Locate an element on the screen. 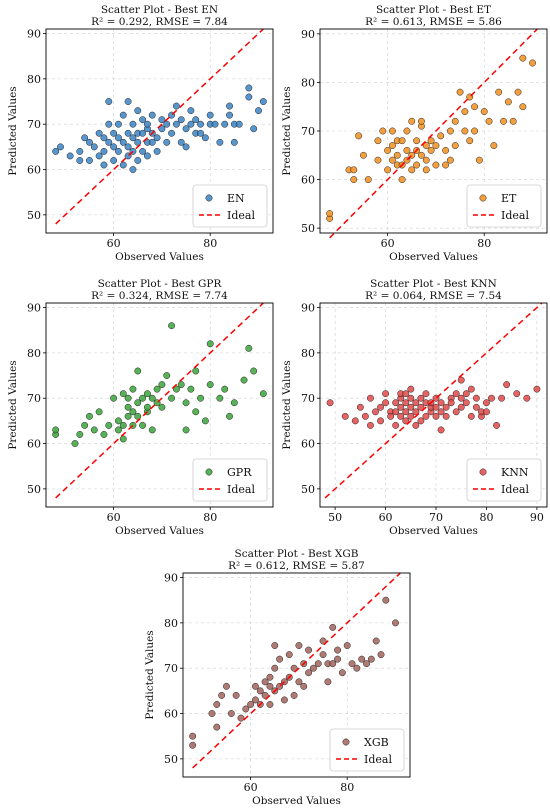 The width and height of the screenshot is (550, 809). x-tick-label: 70 is located at coordinates (436, 517).